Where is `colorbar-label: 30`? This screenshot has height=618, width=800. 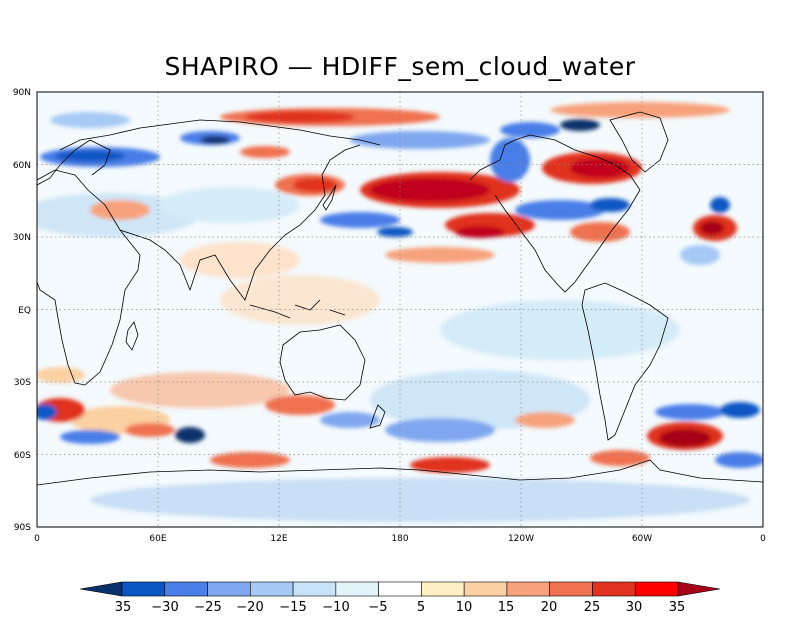 colorbar-label: 30 is located at coordinates (634, 607).